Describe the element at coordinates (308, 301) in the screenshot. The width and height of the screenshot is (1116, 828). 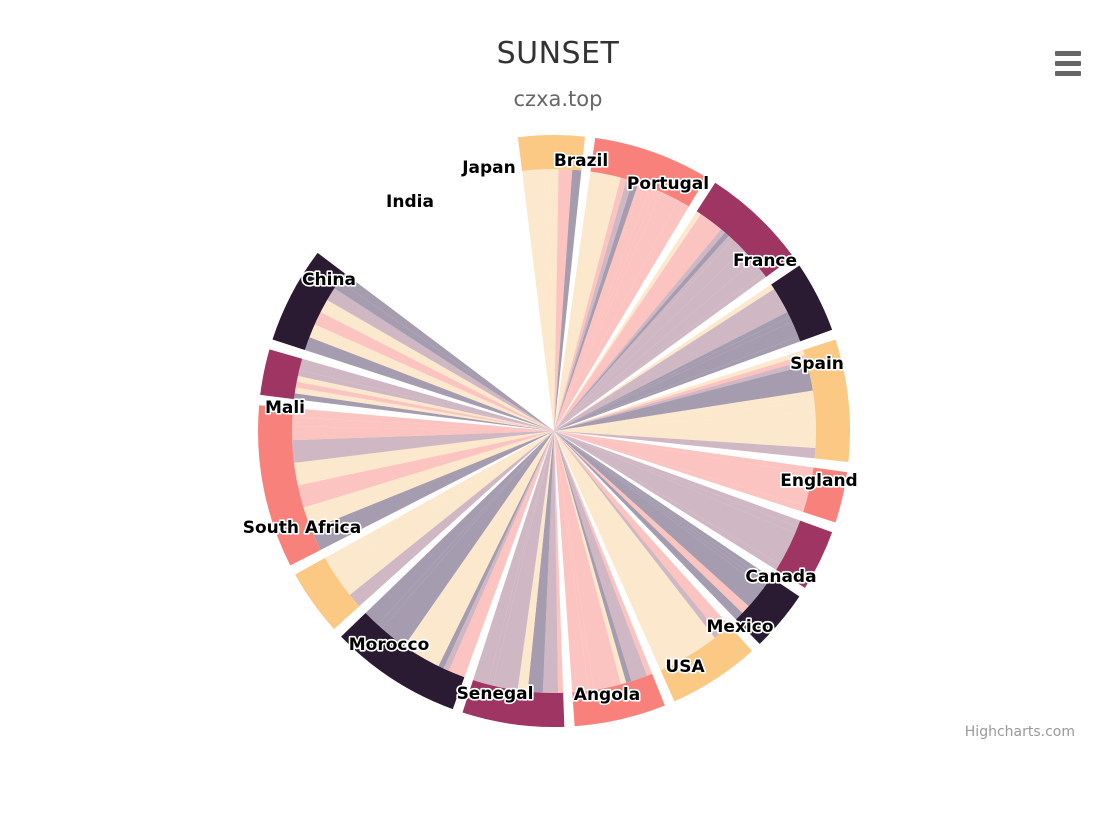
I see `wheel-node-japan` at that location.